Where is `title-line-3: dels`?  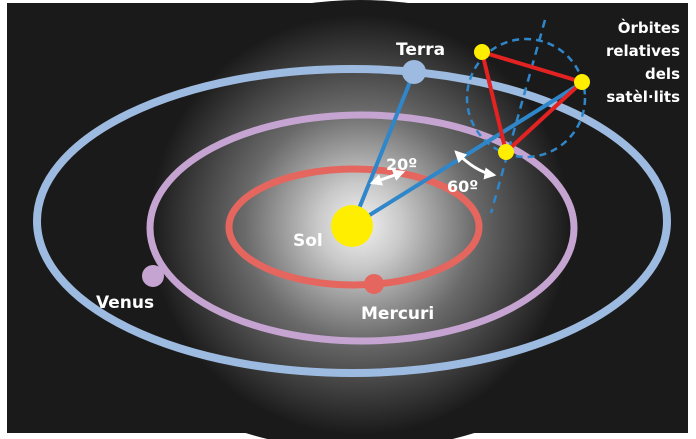 title-line-3: dels is located at coordinates (662, 74).